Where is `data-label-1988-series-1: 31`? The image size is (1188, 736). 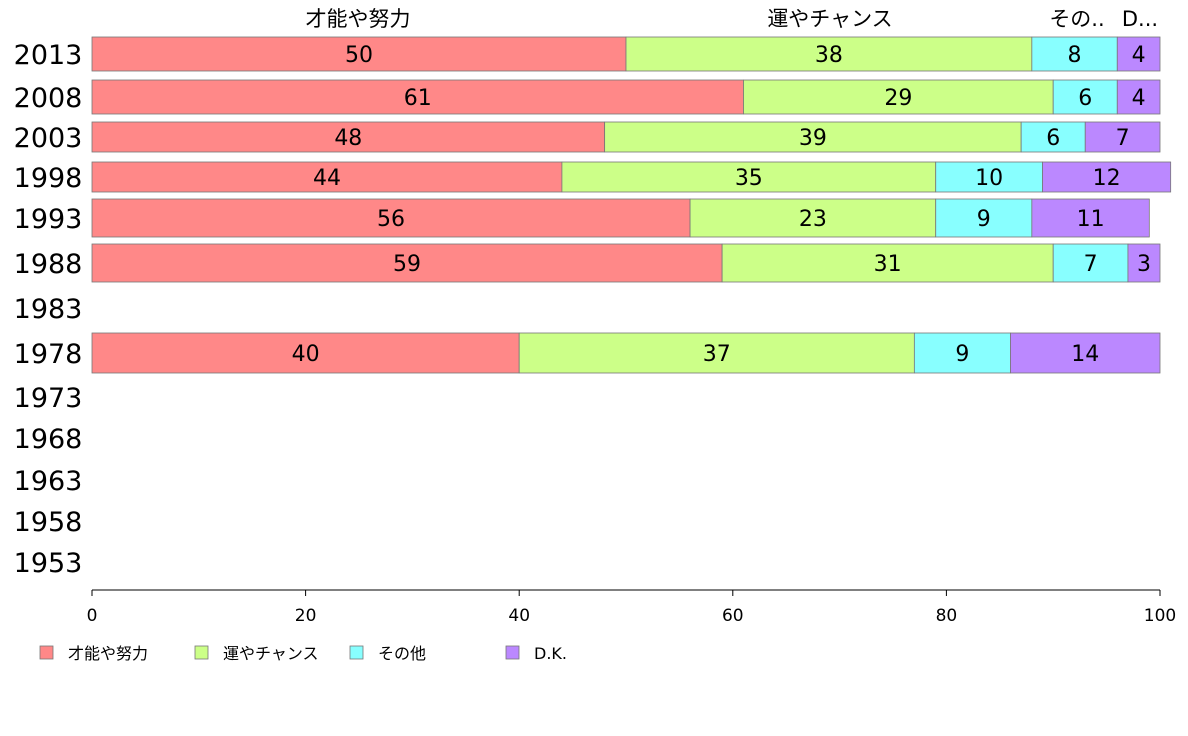
data-label-1988-series-1: 31 is located at coordinates (888, 264).